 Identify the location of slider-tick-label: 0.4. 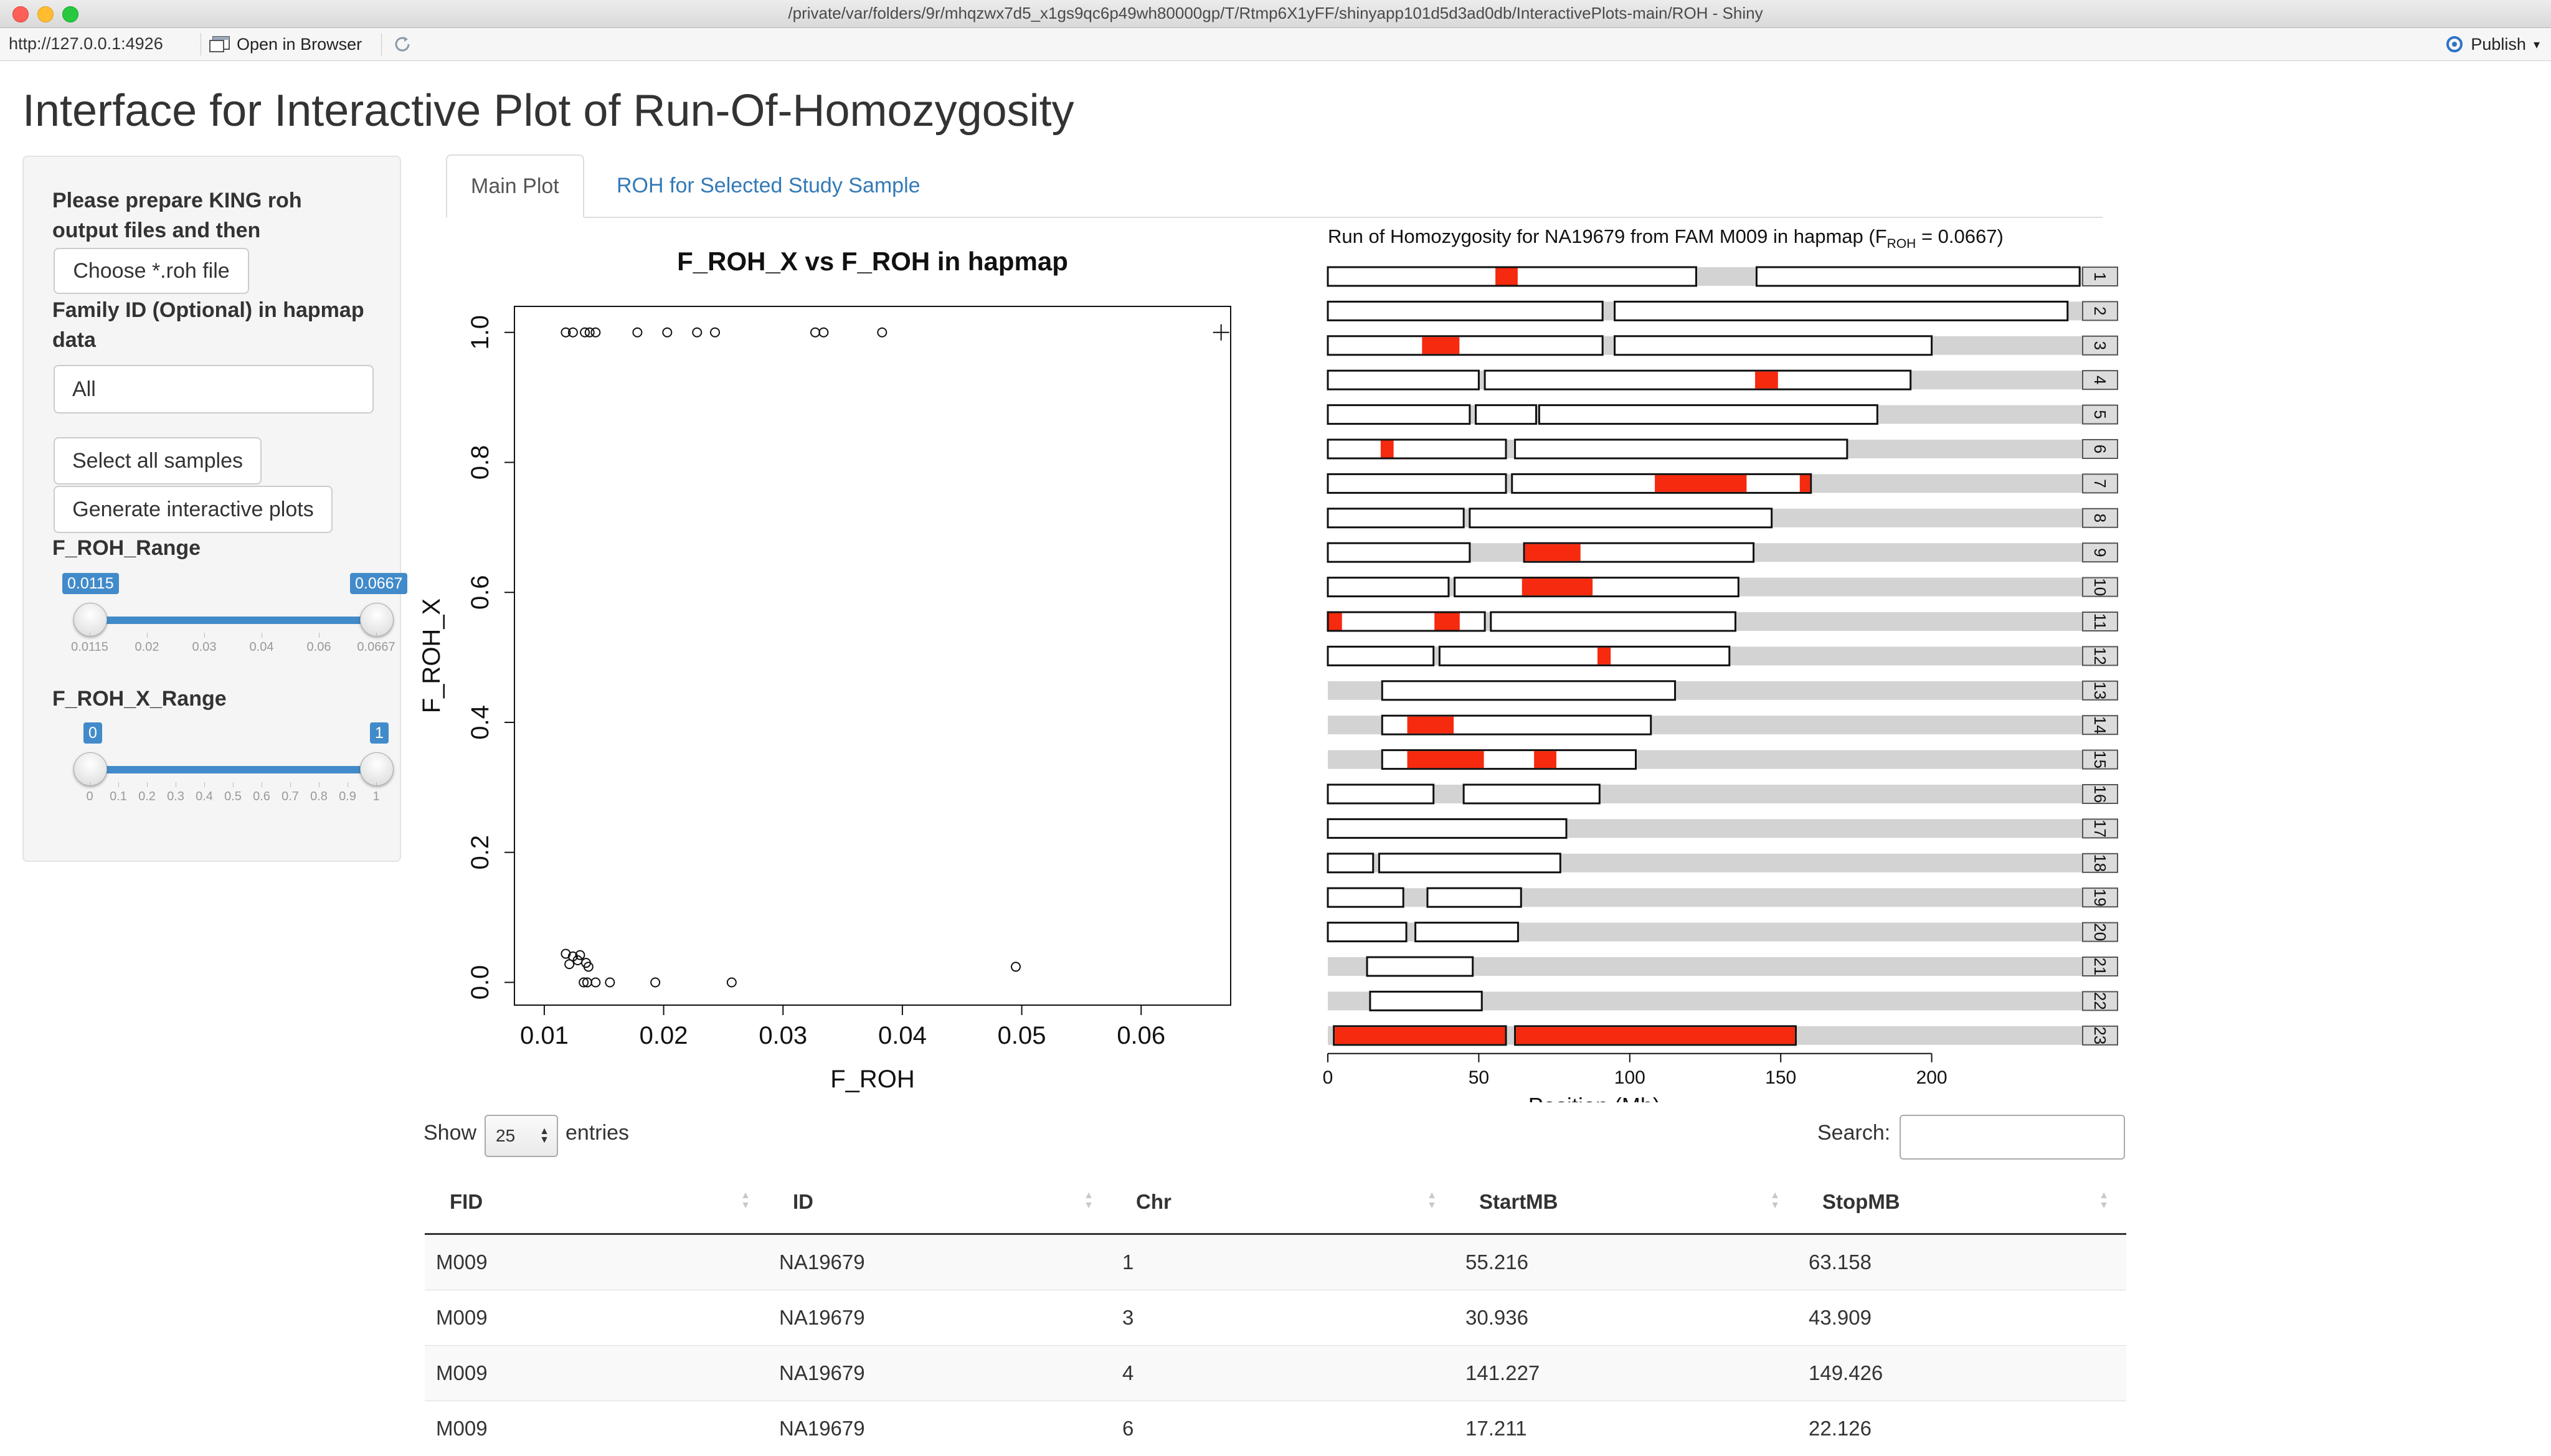
(204, 797).